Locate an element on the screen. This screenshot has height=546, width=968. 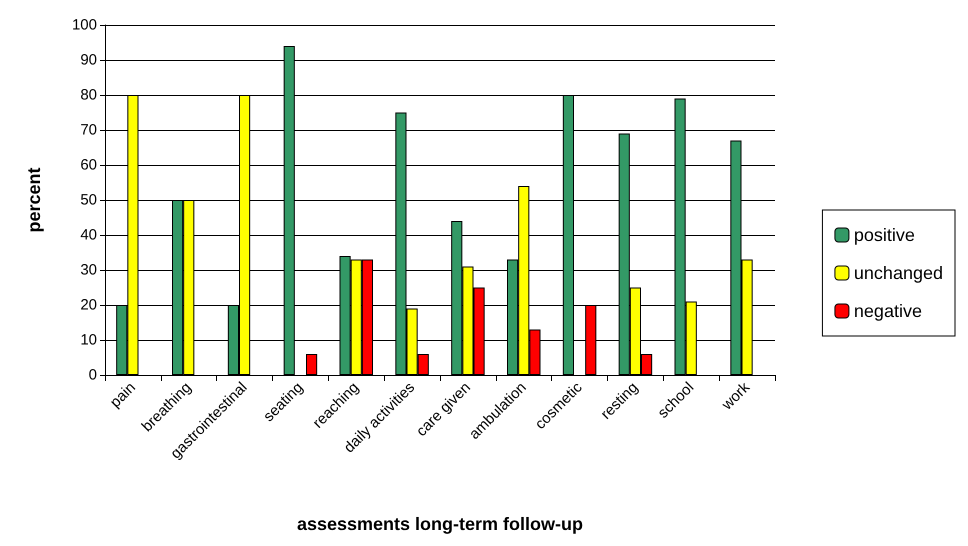
legend-label: negative is located at coordinates (888, 311).